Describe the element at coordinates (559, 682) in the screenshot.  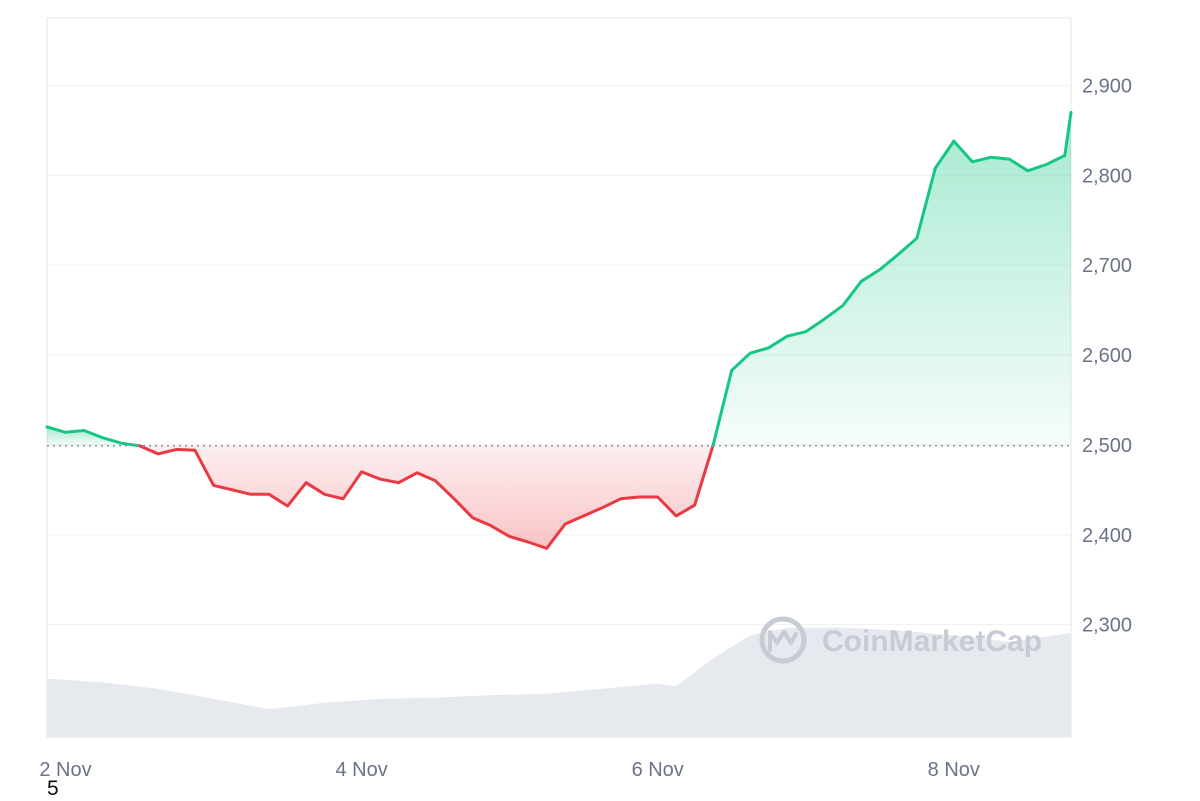
I see `volume-area` at that location.